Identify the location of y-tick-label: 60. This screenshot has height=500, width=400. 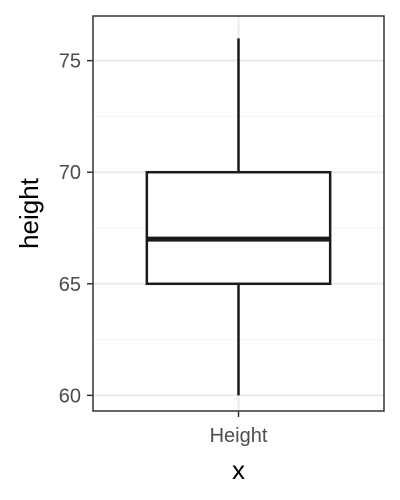
(70, 396).